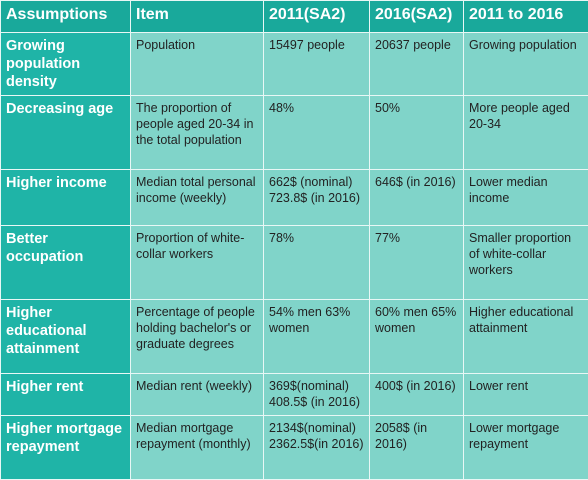 The image size is (588, 480). Describe the element at coordinates (317, 337) in the screenshot. I see `table-cell: 54% men 63% women` at that location.